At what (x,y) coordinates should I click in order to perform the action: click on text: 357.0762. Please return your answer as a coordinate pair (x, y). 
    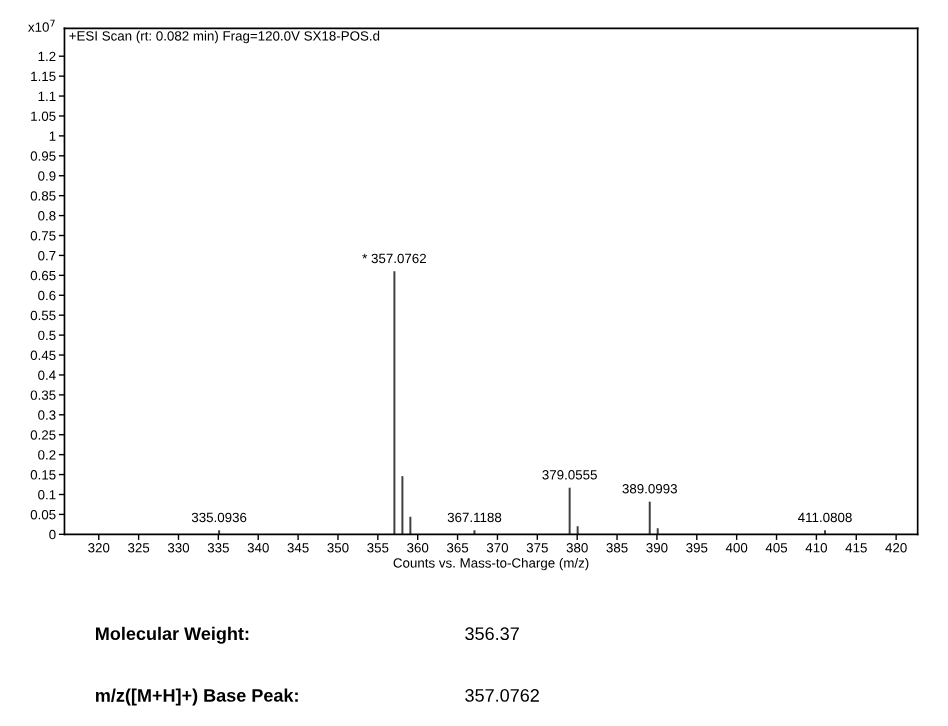
    Looking at the image, I should click on (502, 695).